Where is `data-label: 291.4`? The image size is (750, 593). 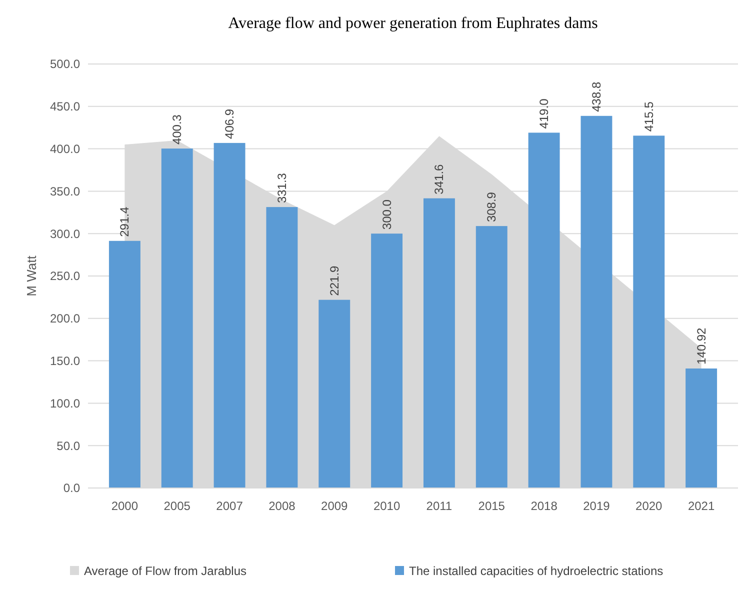
data-label: 291.4 is located at coordinates (125, 221).